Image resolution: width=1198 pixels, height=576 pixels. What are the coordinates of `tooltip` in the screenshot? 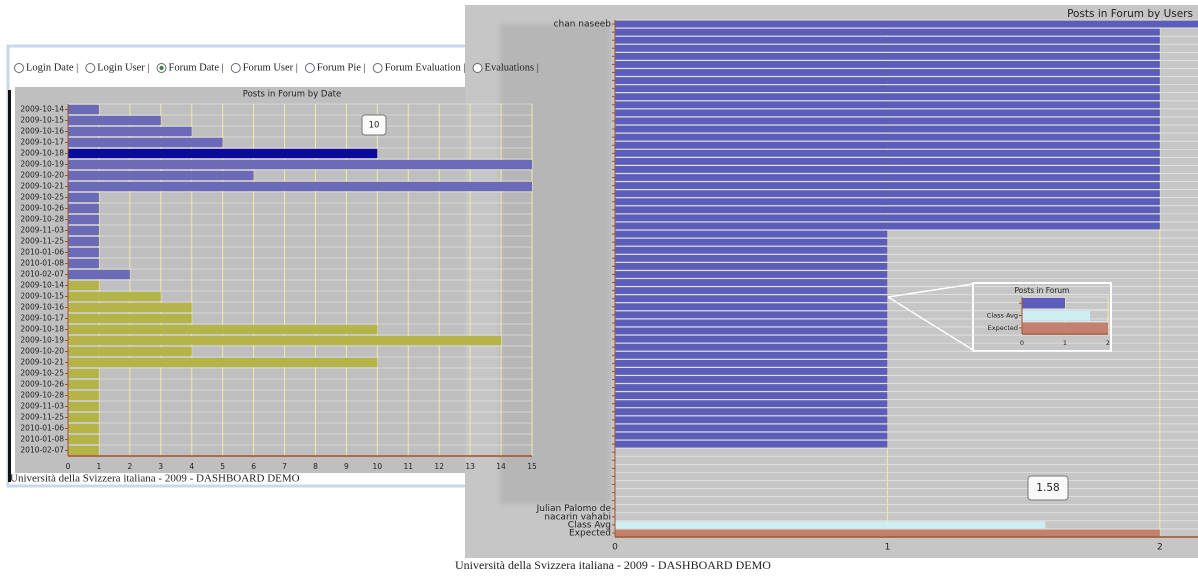 It's located at (374, 125).